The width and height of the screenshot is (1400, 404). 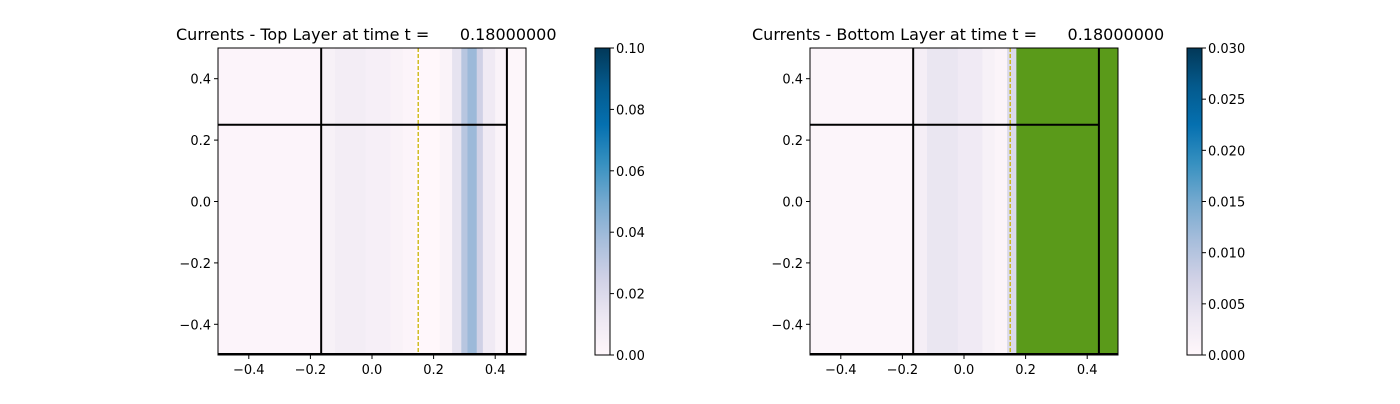 What do you see at coordinates (630, 49) in the screenshot?
I see `colorbar-tick-label: 0.10` at bounding box center [630, 49].